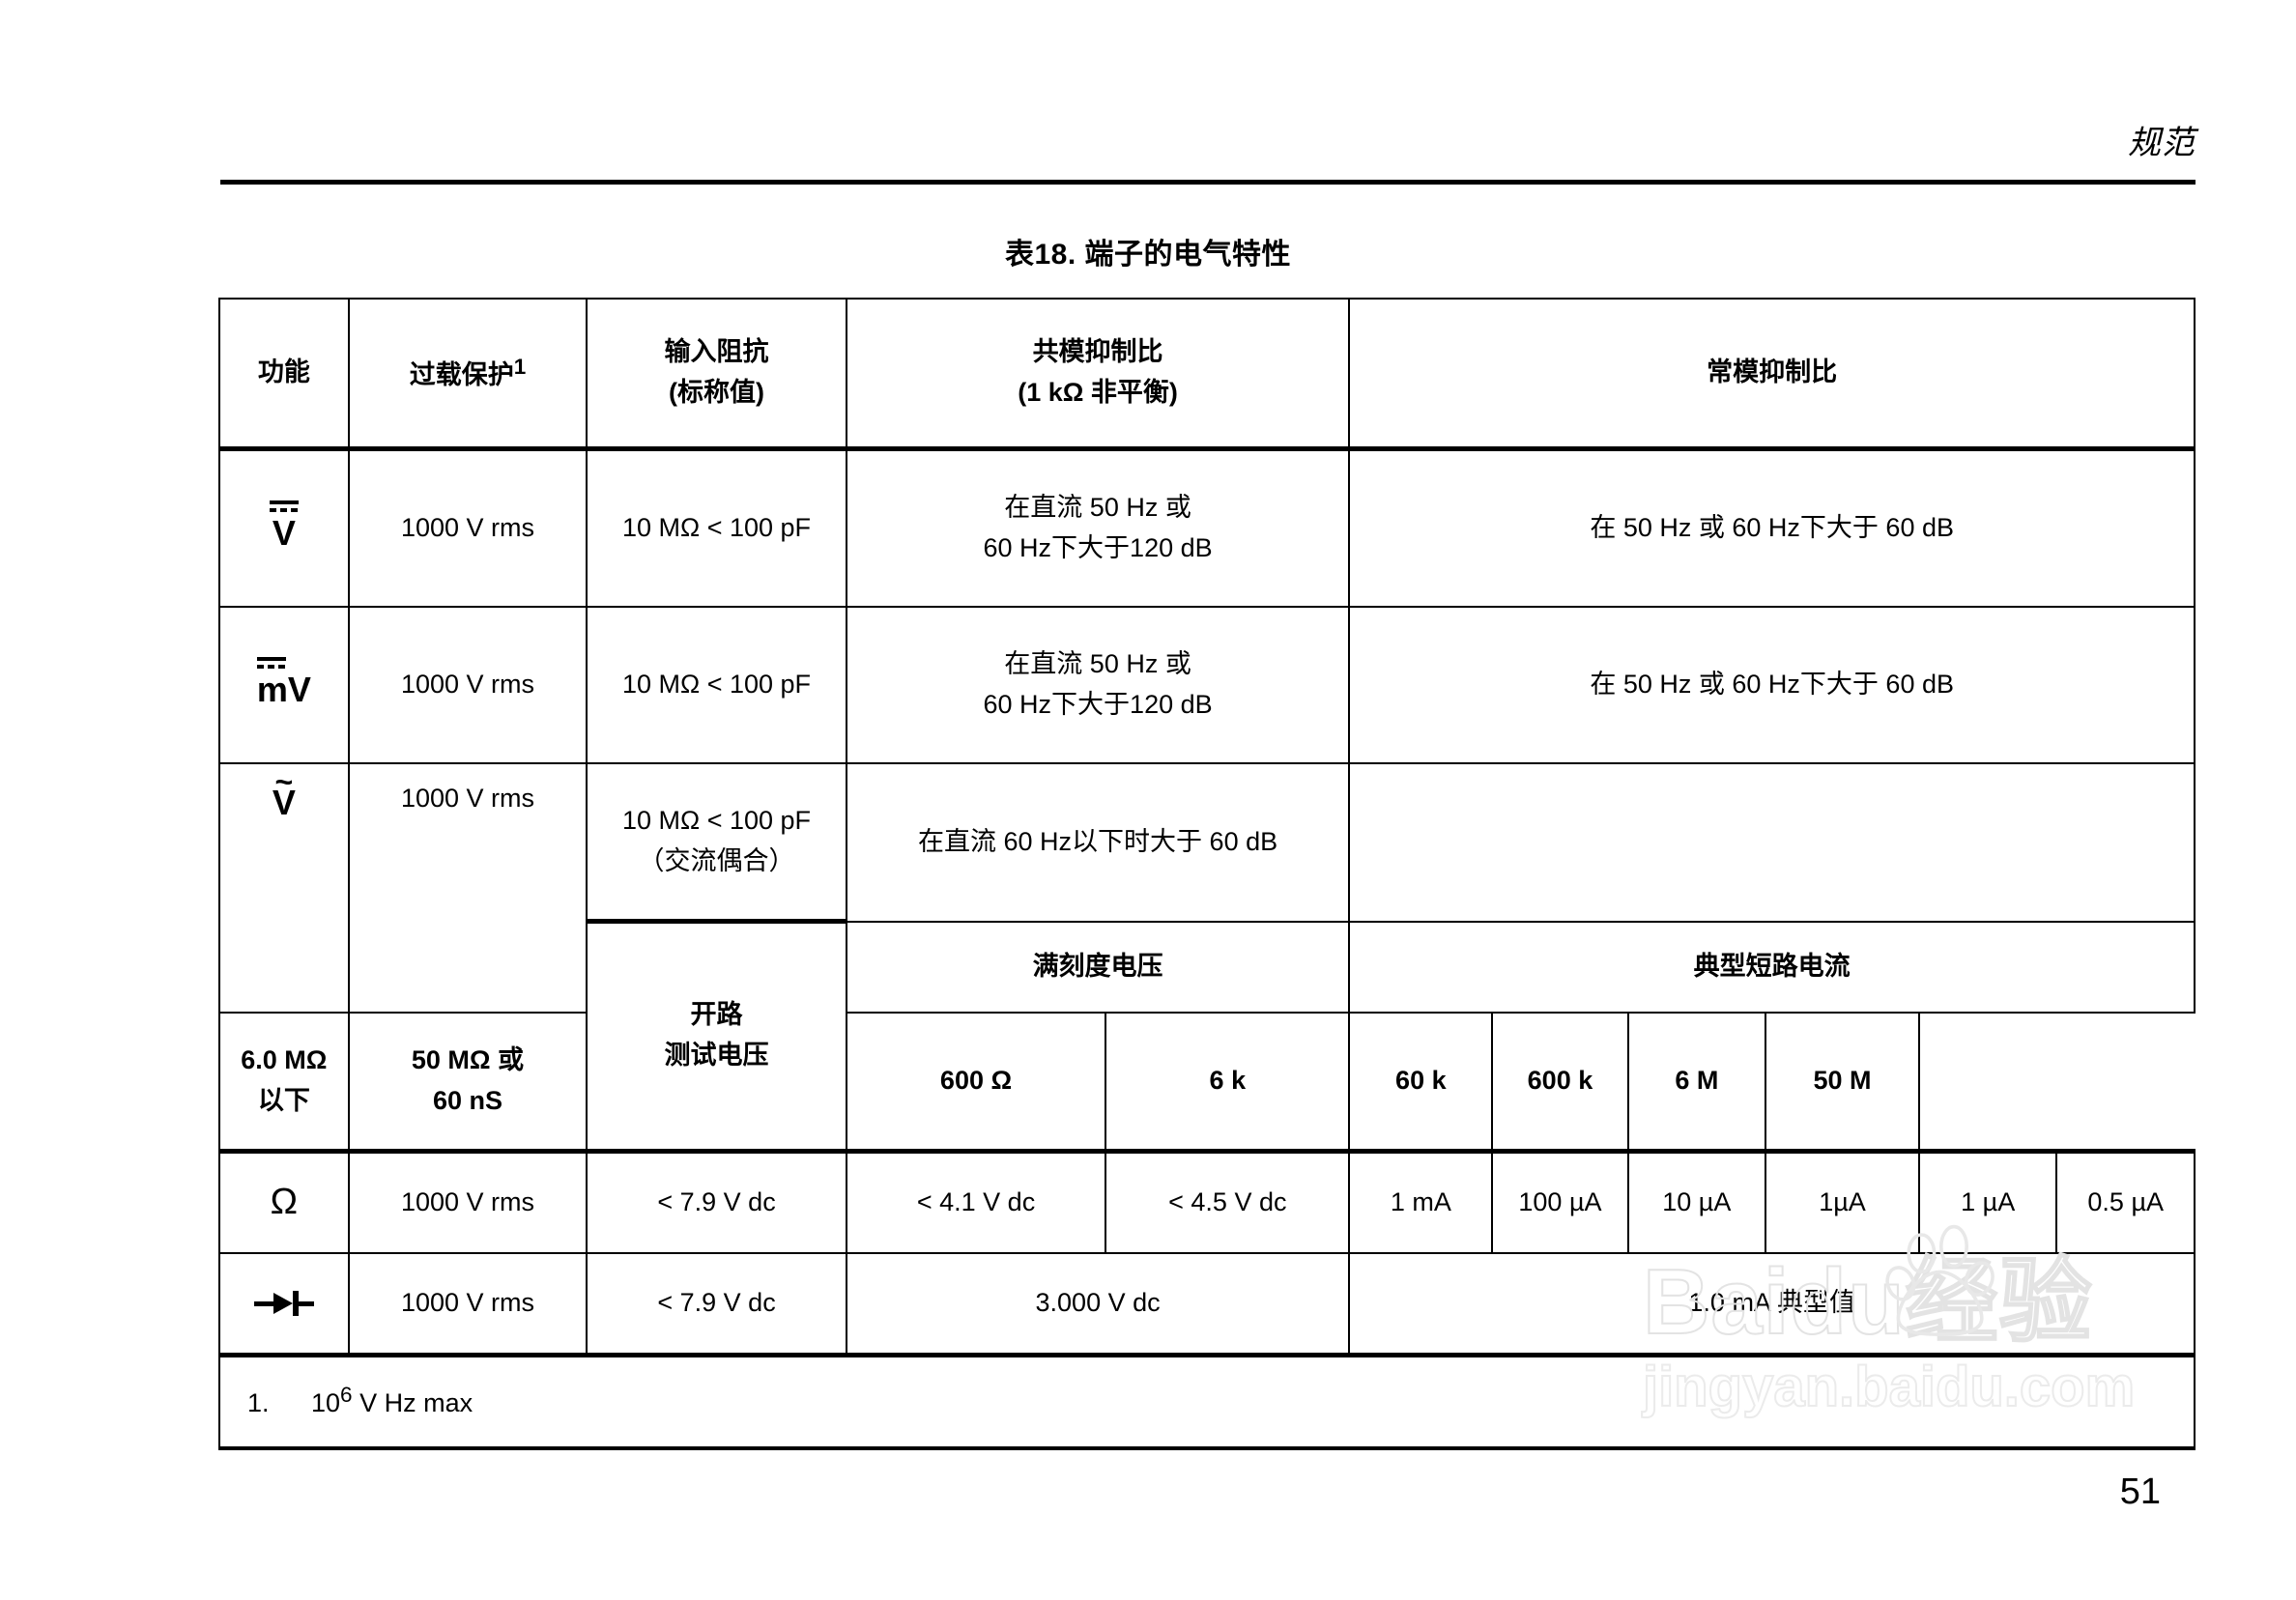 This screenshot has width=2296, height=1600. Describe the element at coordinates (284, 1081) in the screenshot. I see `subheader-full-scale-col-1: 6.0 MΩ 以下` at that location.